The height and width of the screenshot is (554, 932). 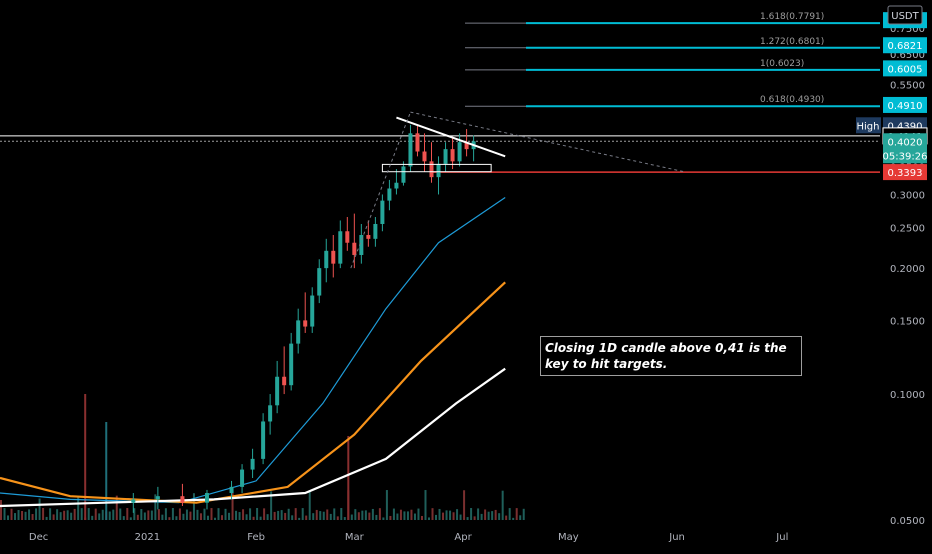 What do you see at coordinates (907, 229) in the screenshot?
I see `y-tick-label: 0.2500` at bounding box center [907, 229].